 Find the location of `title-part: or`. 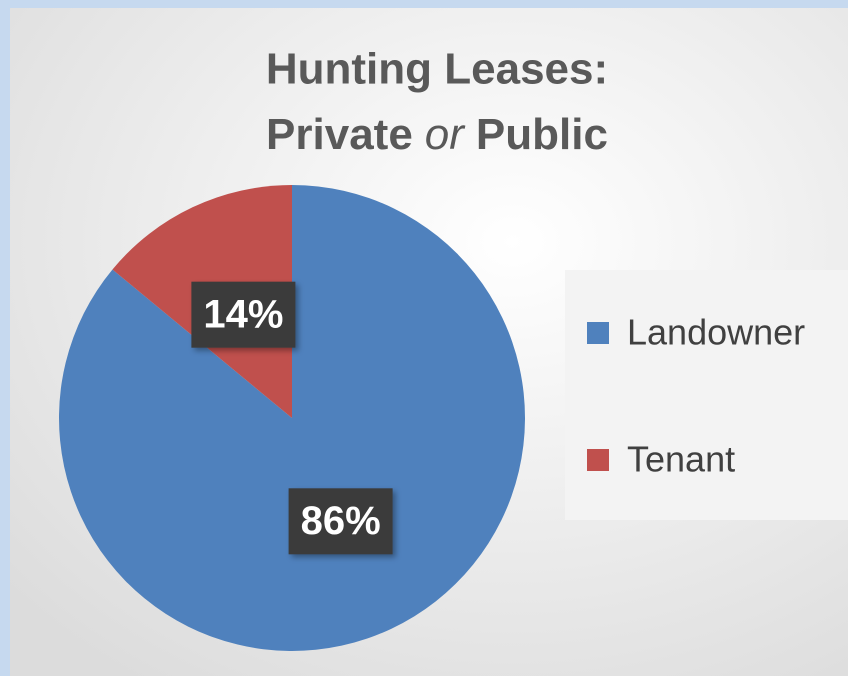

title-part: or is located at coordinates (445, 134).